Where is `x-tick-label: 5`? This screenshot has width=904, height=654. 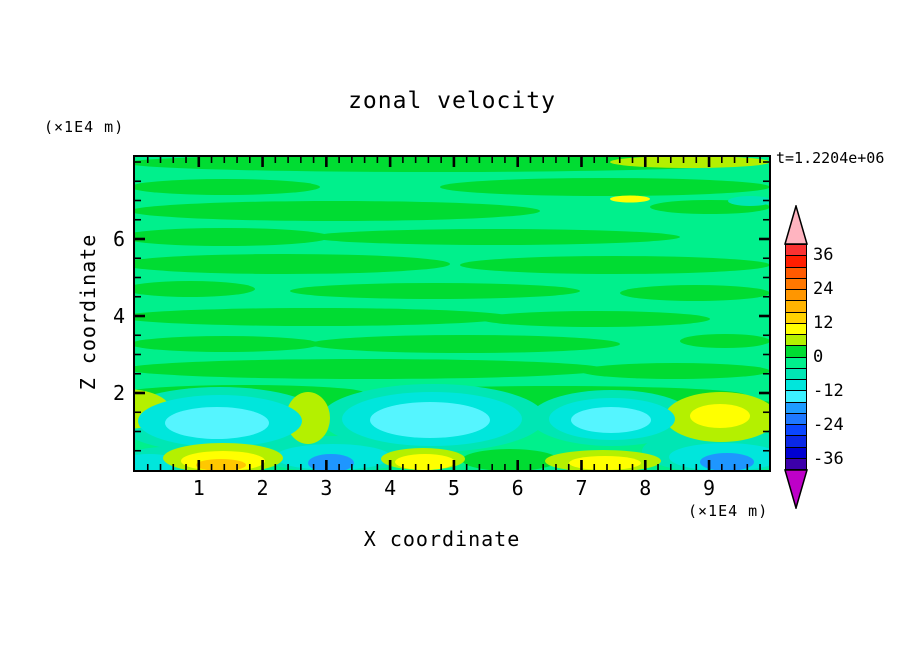
x-tick-label: 5 is located at coordinates (453, 488).